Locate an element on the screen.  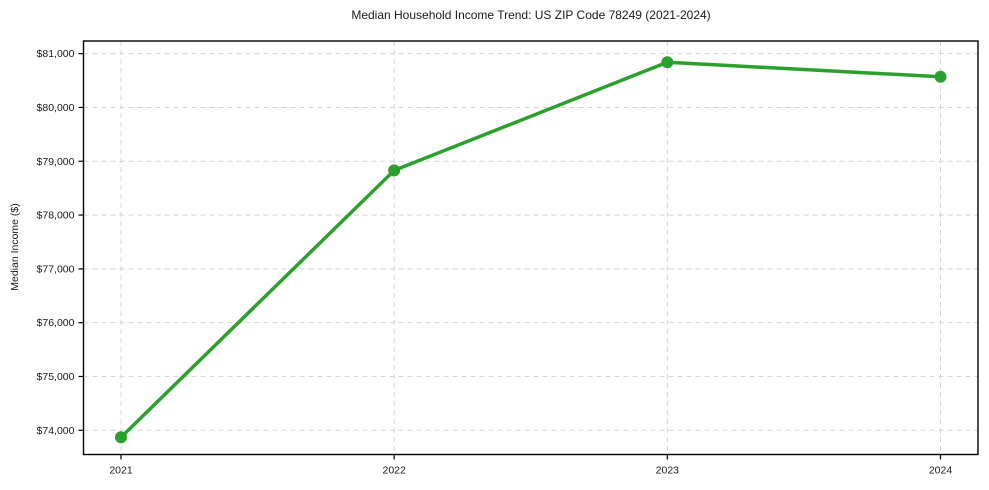
y-tick-label: $81,000 is located at coordinates (56, 54).